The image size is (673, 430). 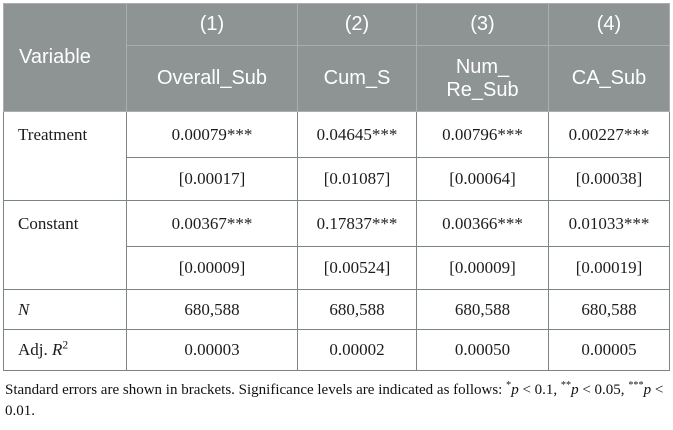 What do you see at coordinates (482, 134) in the screenshot?
I see `treatment-coef-3: 0.00796***` at bounding box center [482, 134].